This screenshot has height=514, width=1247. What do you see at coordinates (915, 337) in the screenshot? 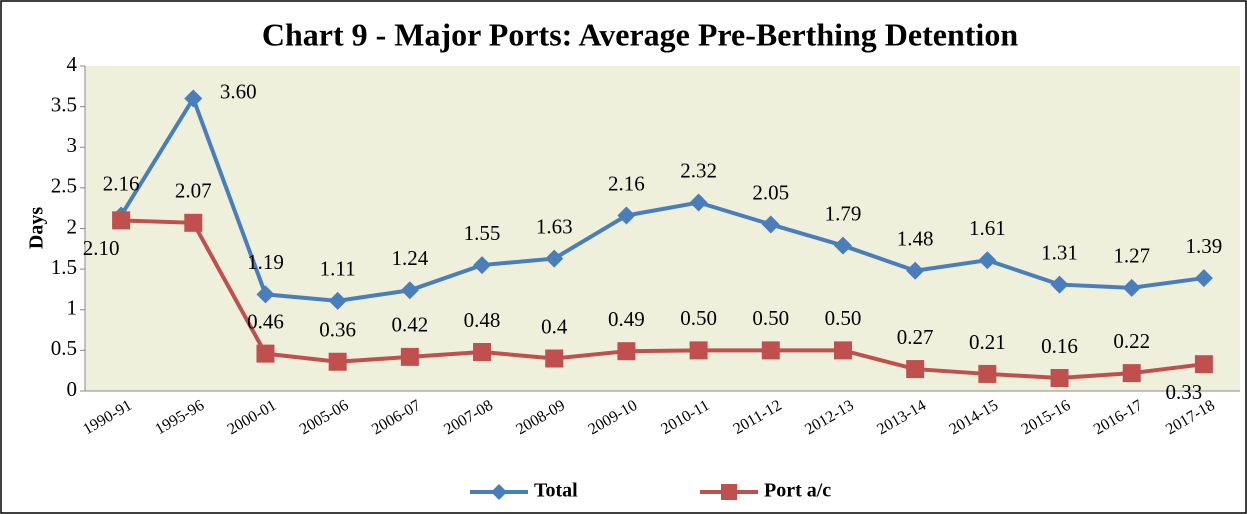
I see `data-label: 0.27` at bounding box center [915, 337].